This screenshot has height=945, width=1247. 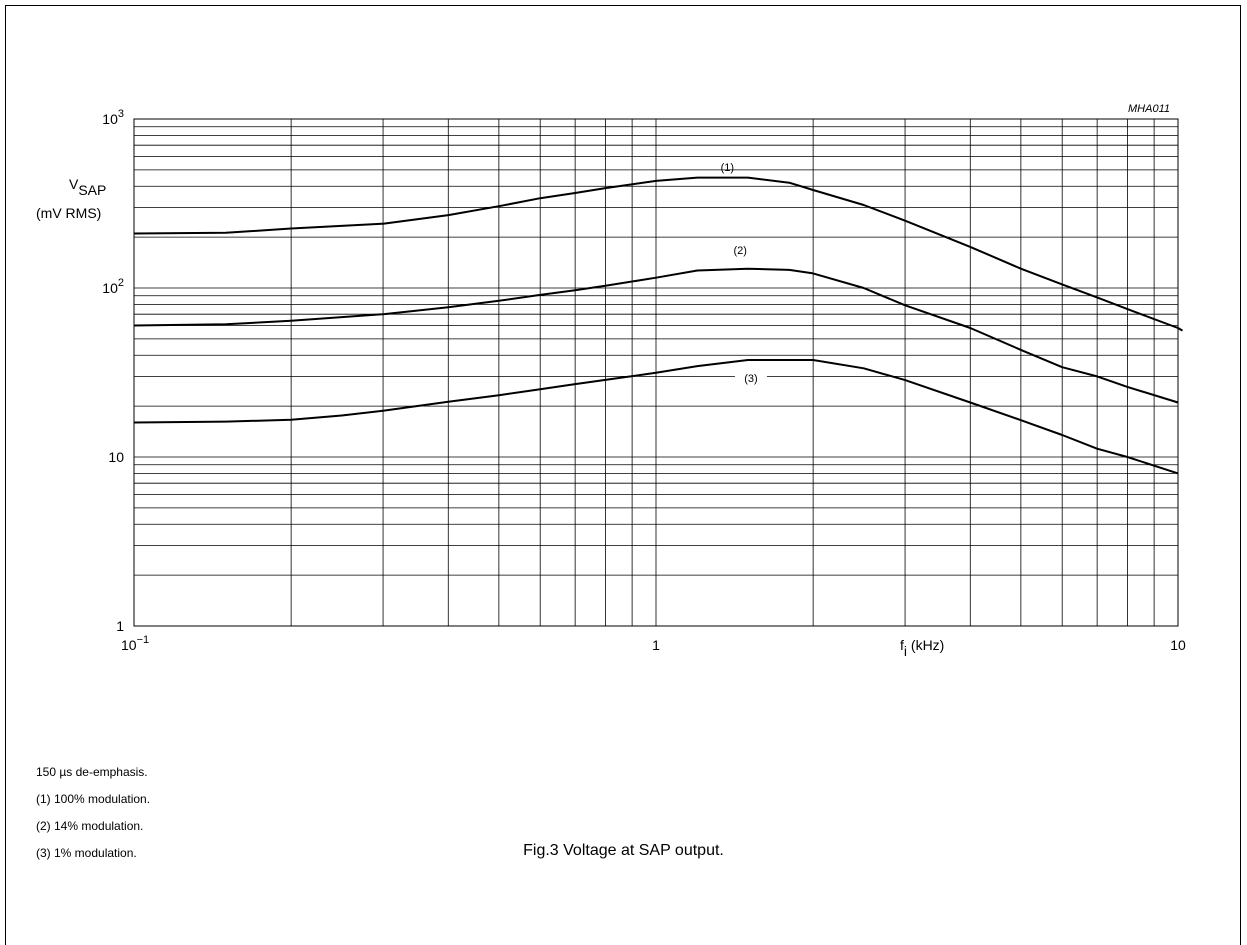 What do you see at coordinates (68, 213) in the screenshot?
I see `y-axis-unit: (mV RMS)` at bounding box center [68, 213].